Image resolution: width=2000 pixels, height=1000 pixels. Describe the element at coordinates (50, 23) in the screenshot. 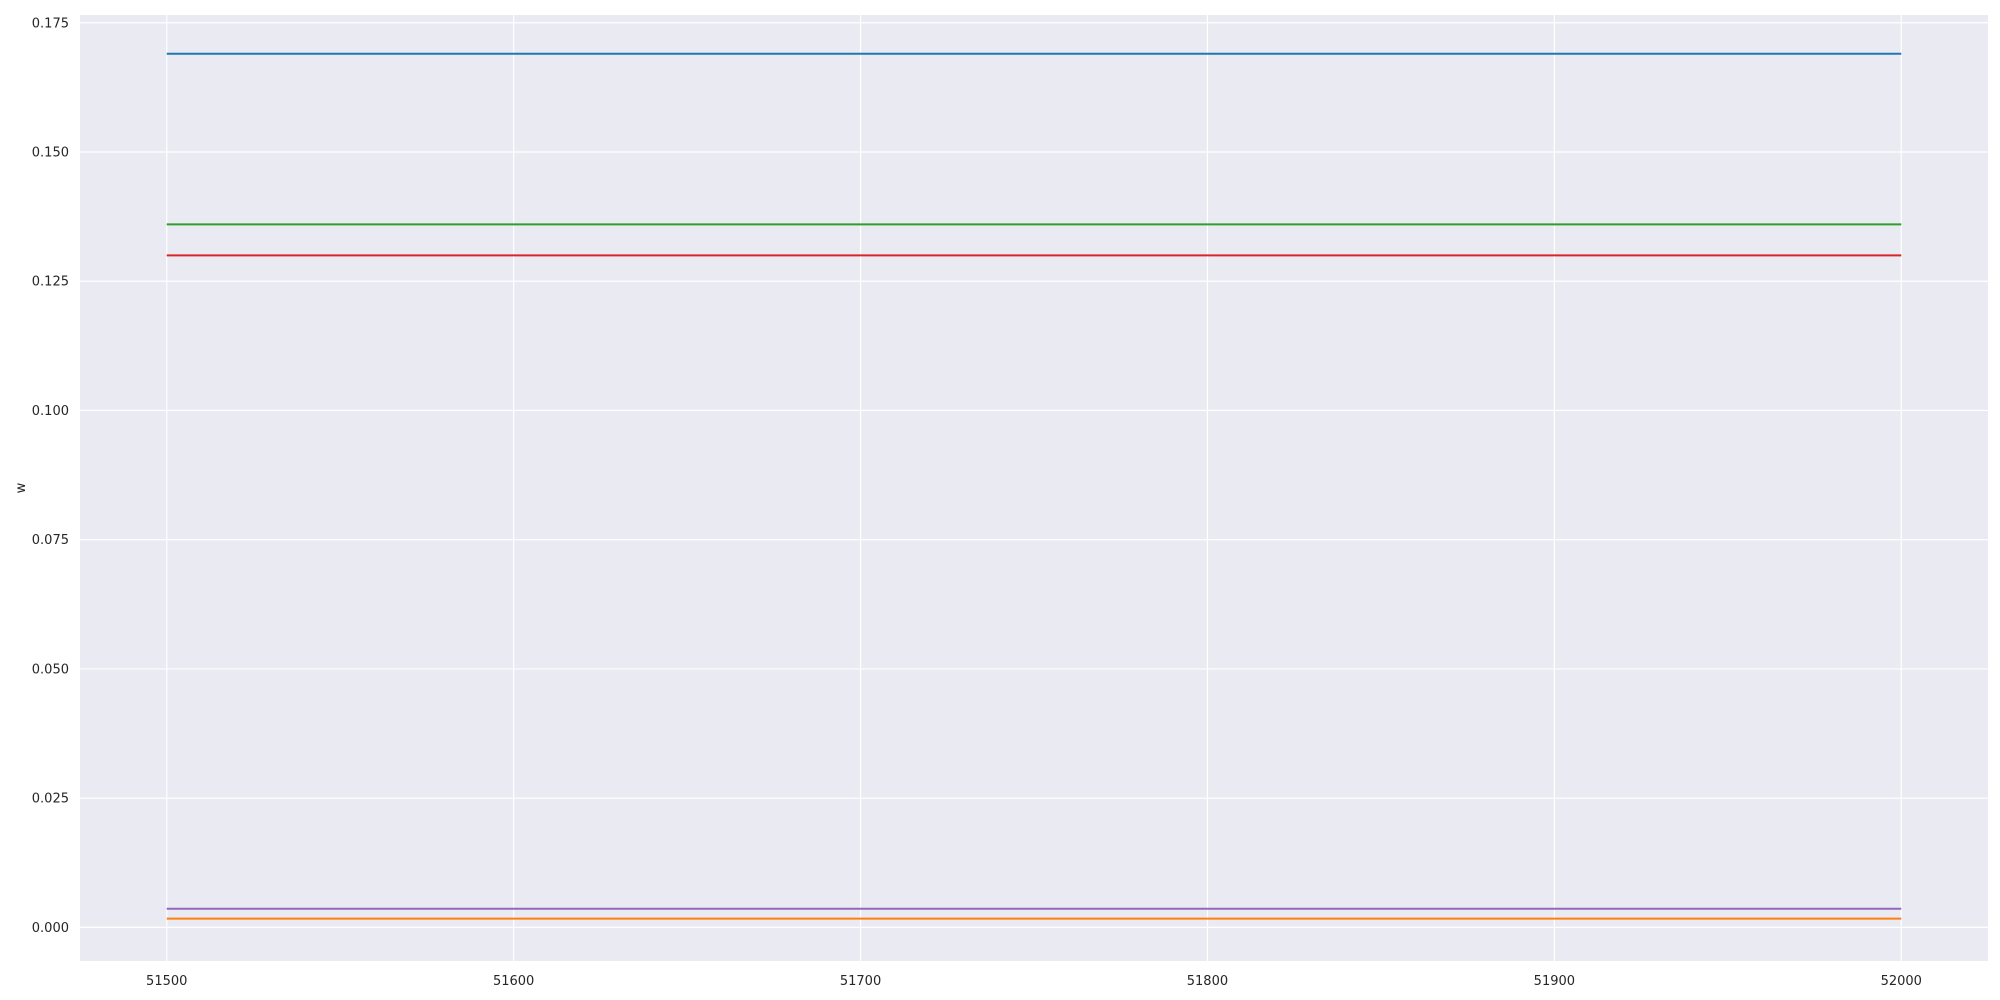

I see `y-tick-label: 0.175` at that location.